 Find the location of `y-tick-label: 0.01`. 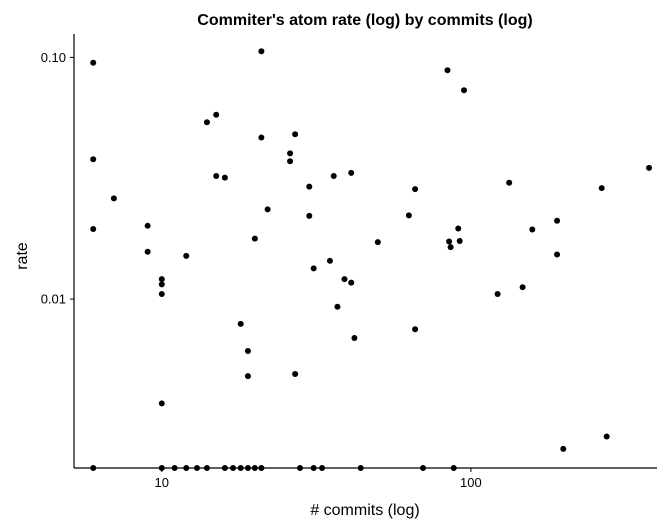

y-tick-label: 0.01 is located at coordinates (53, 299).